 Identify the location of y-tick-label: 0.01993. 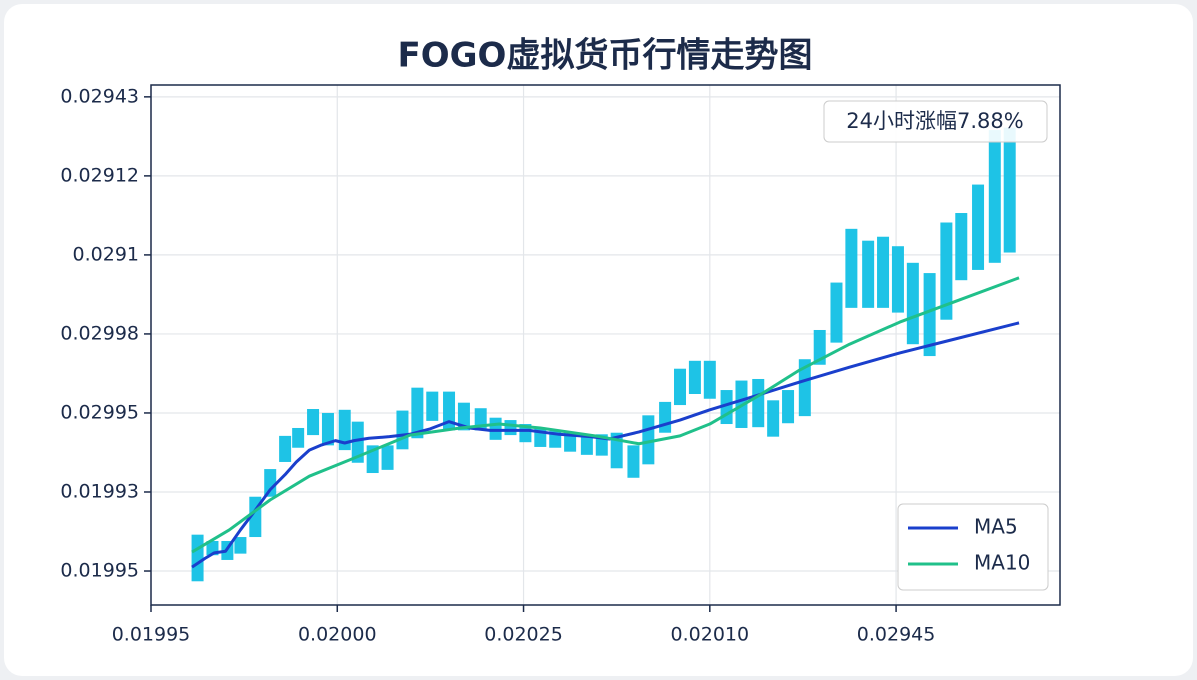
(99, 491).